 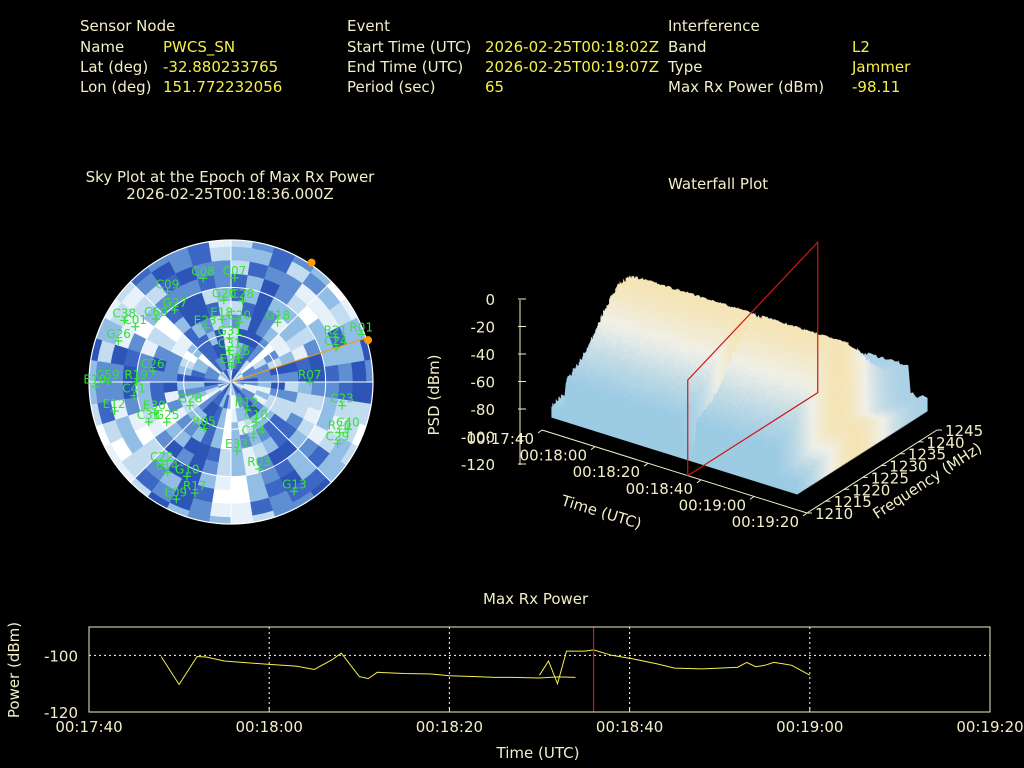 What do you see at coordinates (168, 285) in the screenshot?
I see `satellite-label: C09` at bounding box center [168, 285].